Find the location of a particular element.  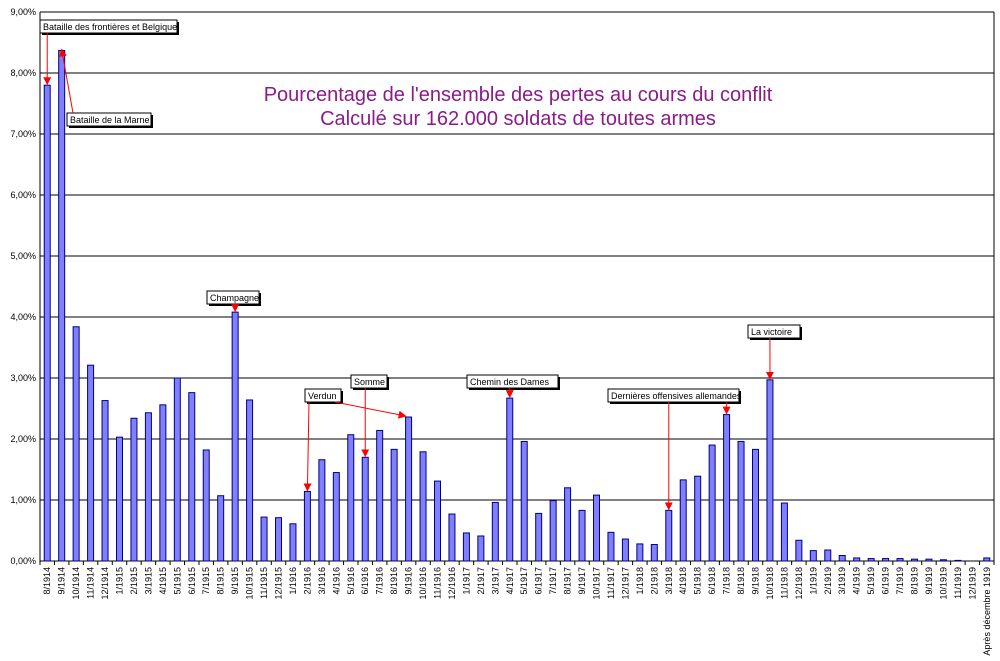

x-tick-label: 7/1916 is located at coordinates (380, 581).